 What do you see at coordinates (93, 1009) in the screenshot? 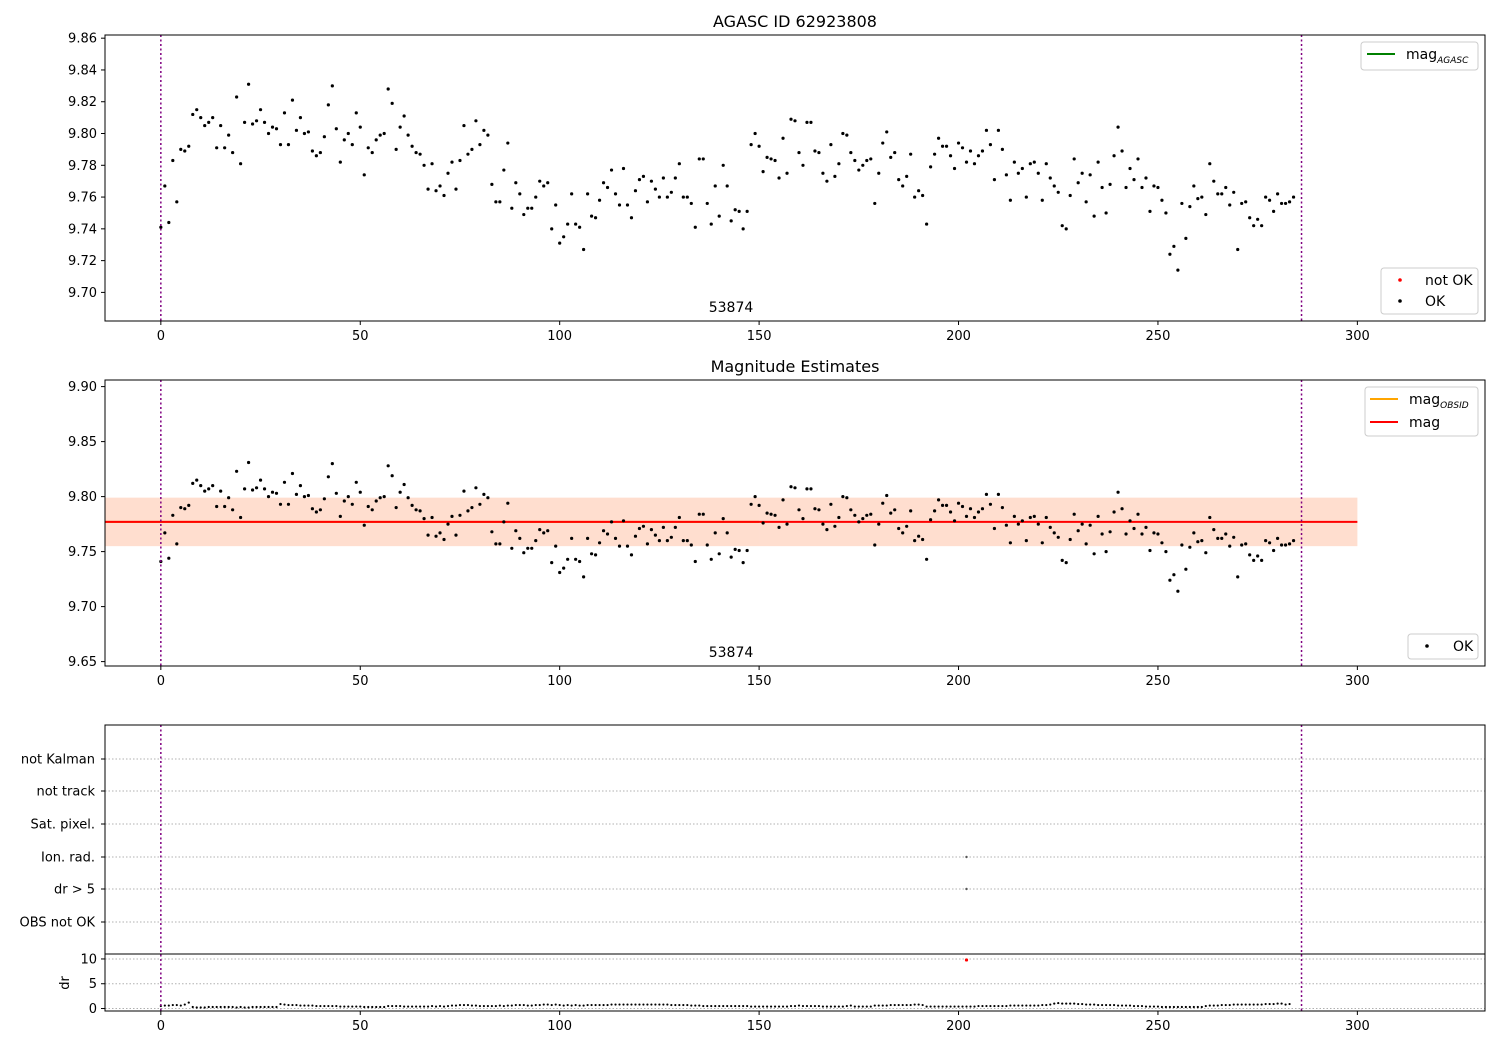
I see `dr-tick-label: 0` at bounding box center [93, 1009].